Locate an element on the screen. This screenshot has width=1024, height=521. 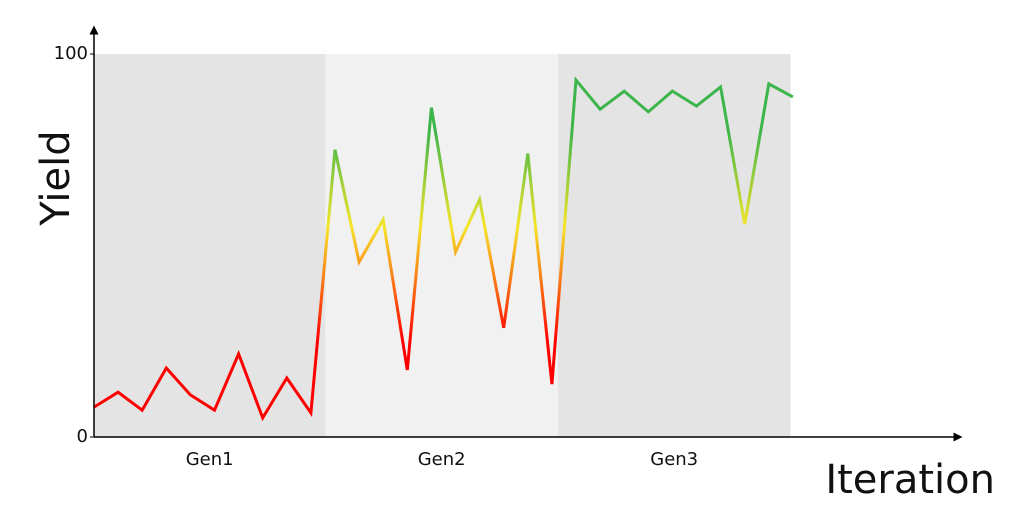
y-axis-label: Yield is located at coordinates (56, 178).